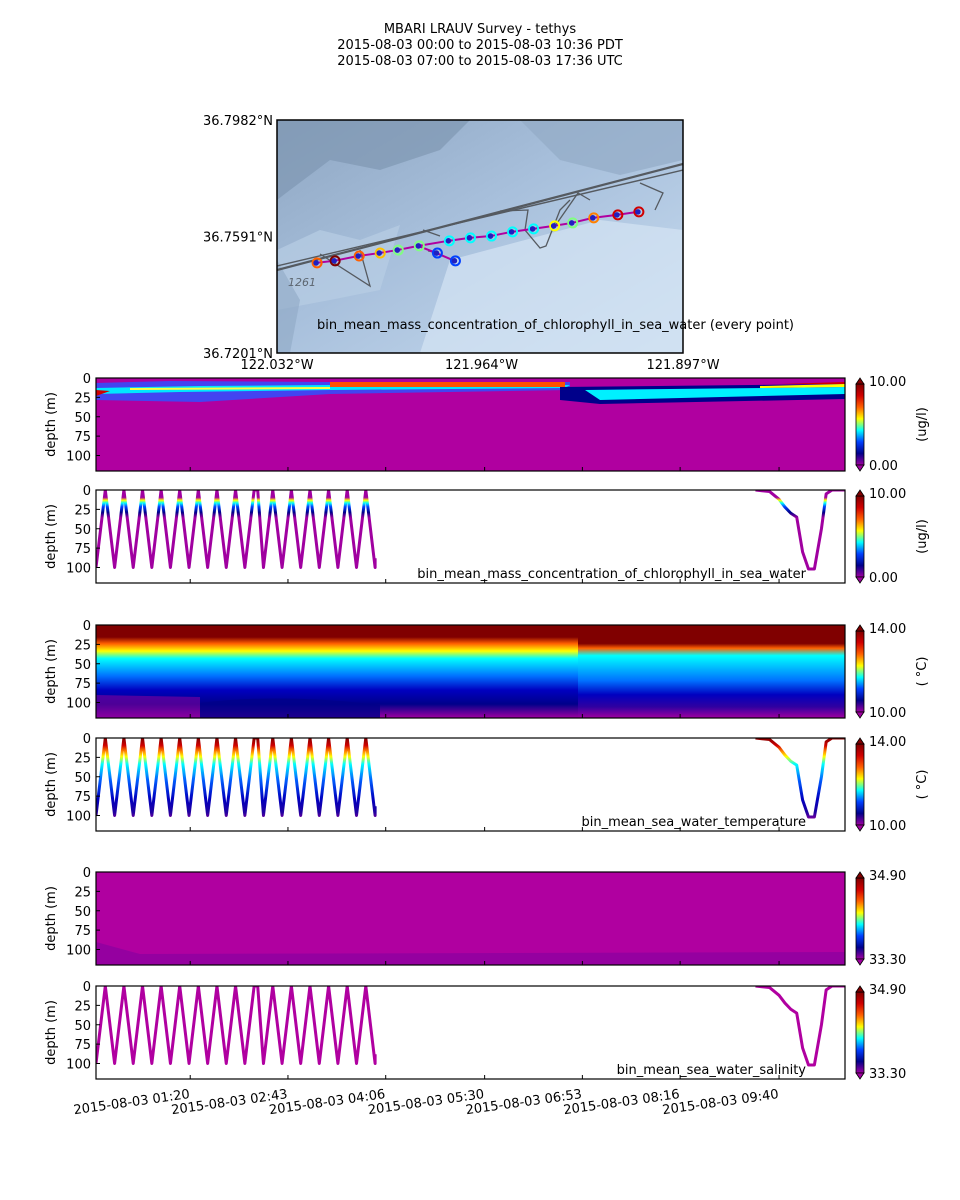 This screenshot has width=960, height=1200. What do you see at coordinates (712, 1070) in the screenshot?
I see `panel-label: bin_mean_sea_water_salinity` at bounding box center [712, 1070].